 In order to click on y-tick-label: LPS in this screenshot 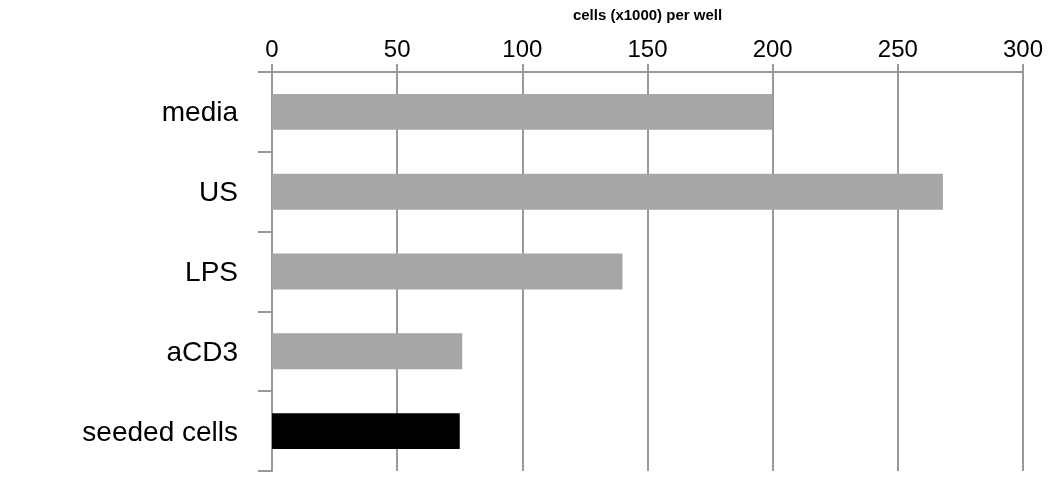, I will do `click(211, 271)`.